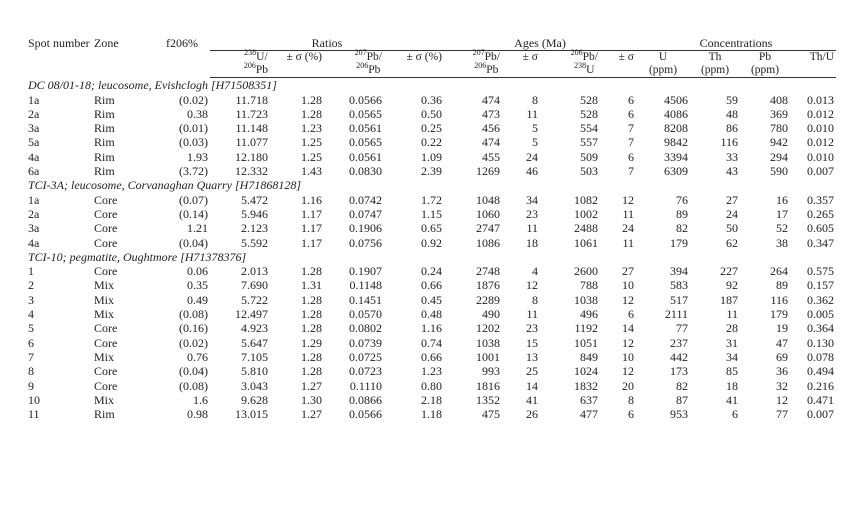 The height and width of the screenshot is (521, 860). What do you see at coordinates (682, 199) in the screenshot?
I see `cell-u-ppm: 76` at bounding box center [682, 199].